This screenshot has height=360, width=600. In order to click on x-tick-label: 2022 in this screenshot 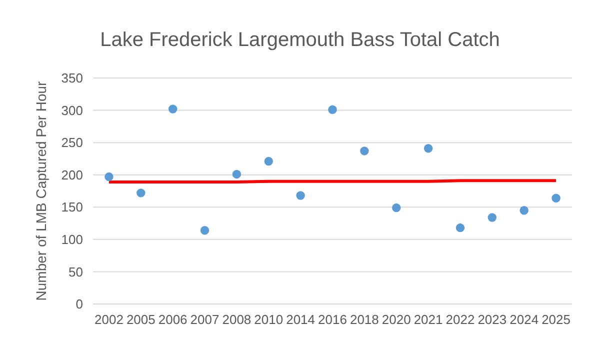, I will do `click(460, 319)`.